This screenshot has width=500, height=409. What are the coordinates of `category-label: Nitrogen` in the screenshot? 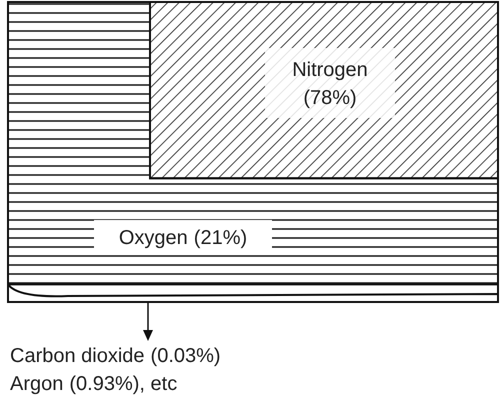 It's located at (330, 70).